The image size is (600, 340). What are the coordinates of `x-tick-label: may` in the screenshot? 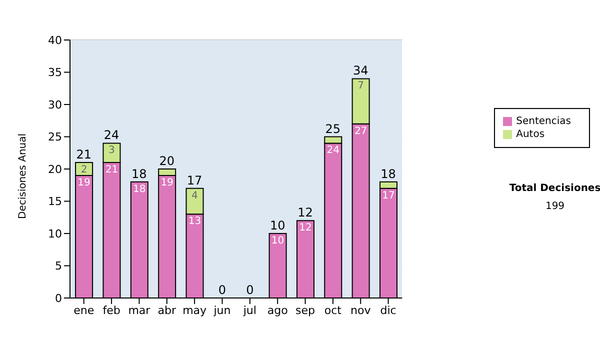 It's located at (195, 310).